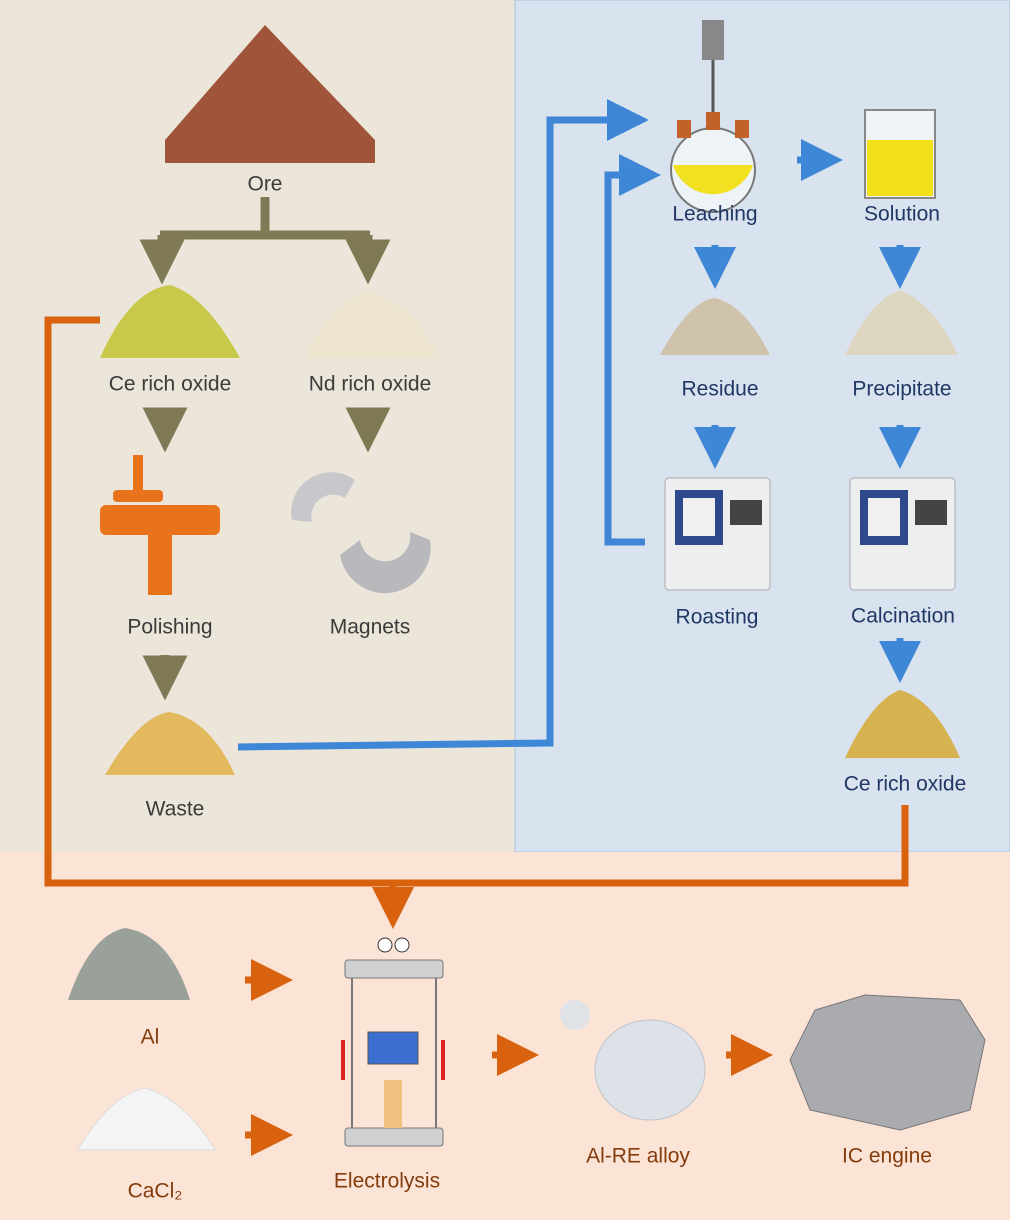 This screenshot has height=1220, width=1010. What do you see at coordinates (155, 1191) in the screenshot?
I see `node-label: CaCl₂` at bounding box center [155, 1191].